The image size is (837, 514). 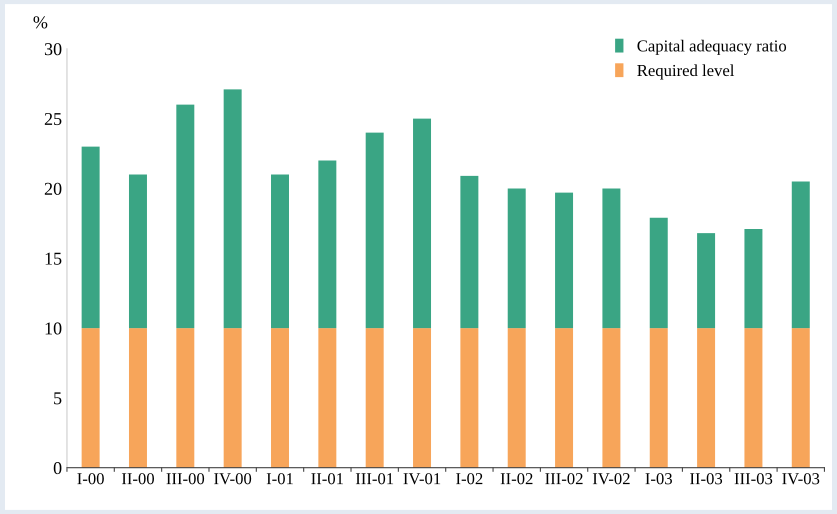 I want to click on y-tick-label: 10, so click(x=54, y=328).